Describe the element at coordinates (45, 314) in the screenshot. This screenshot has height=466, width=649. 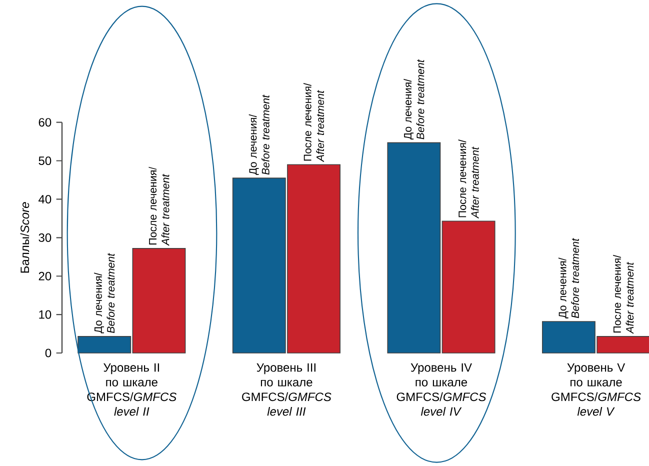
I see `y-tick-label: 10` at that location.